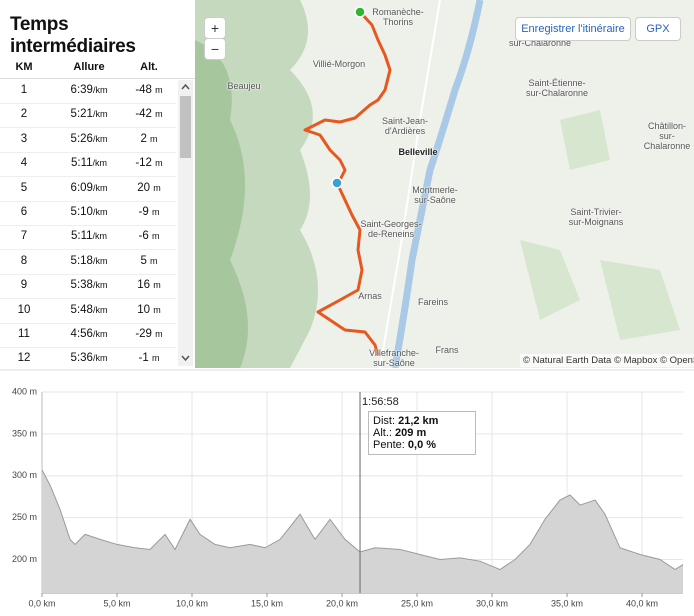 Image resolution: width=694 pixels, height=616 pixels. Describe the element at coordinates (89, 285) in the screenshot. I see `pace-cell: 5:38/km` at that location.